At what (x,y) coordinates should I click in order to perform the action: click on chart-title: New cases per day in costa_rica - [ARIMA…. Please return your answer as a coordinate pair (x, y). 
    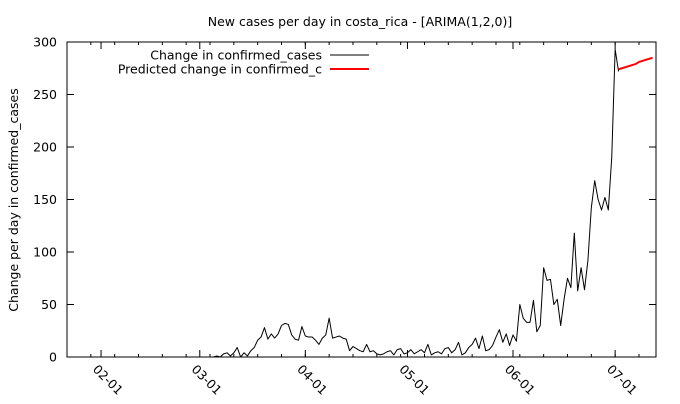
    Looking at the image, I should click on (360, 21).